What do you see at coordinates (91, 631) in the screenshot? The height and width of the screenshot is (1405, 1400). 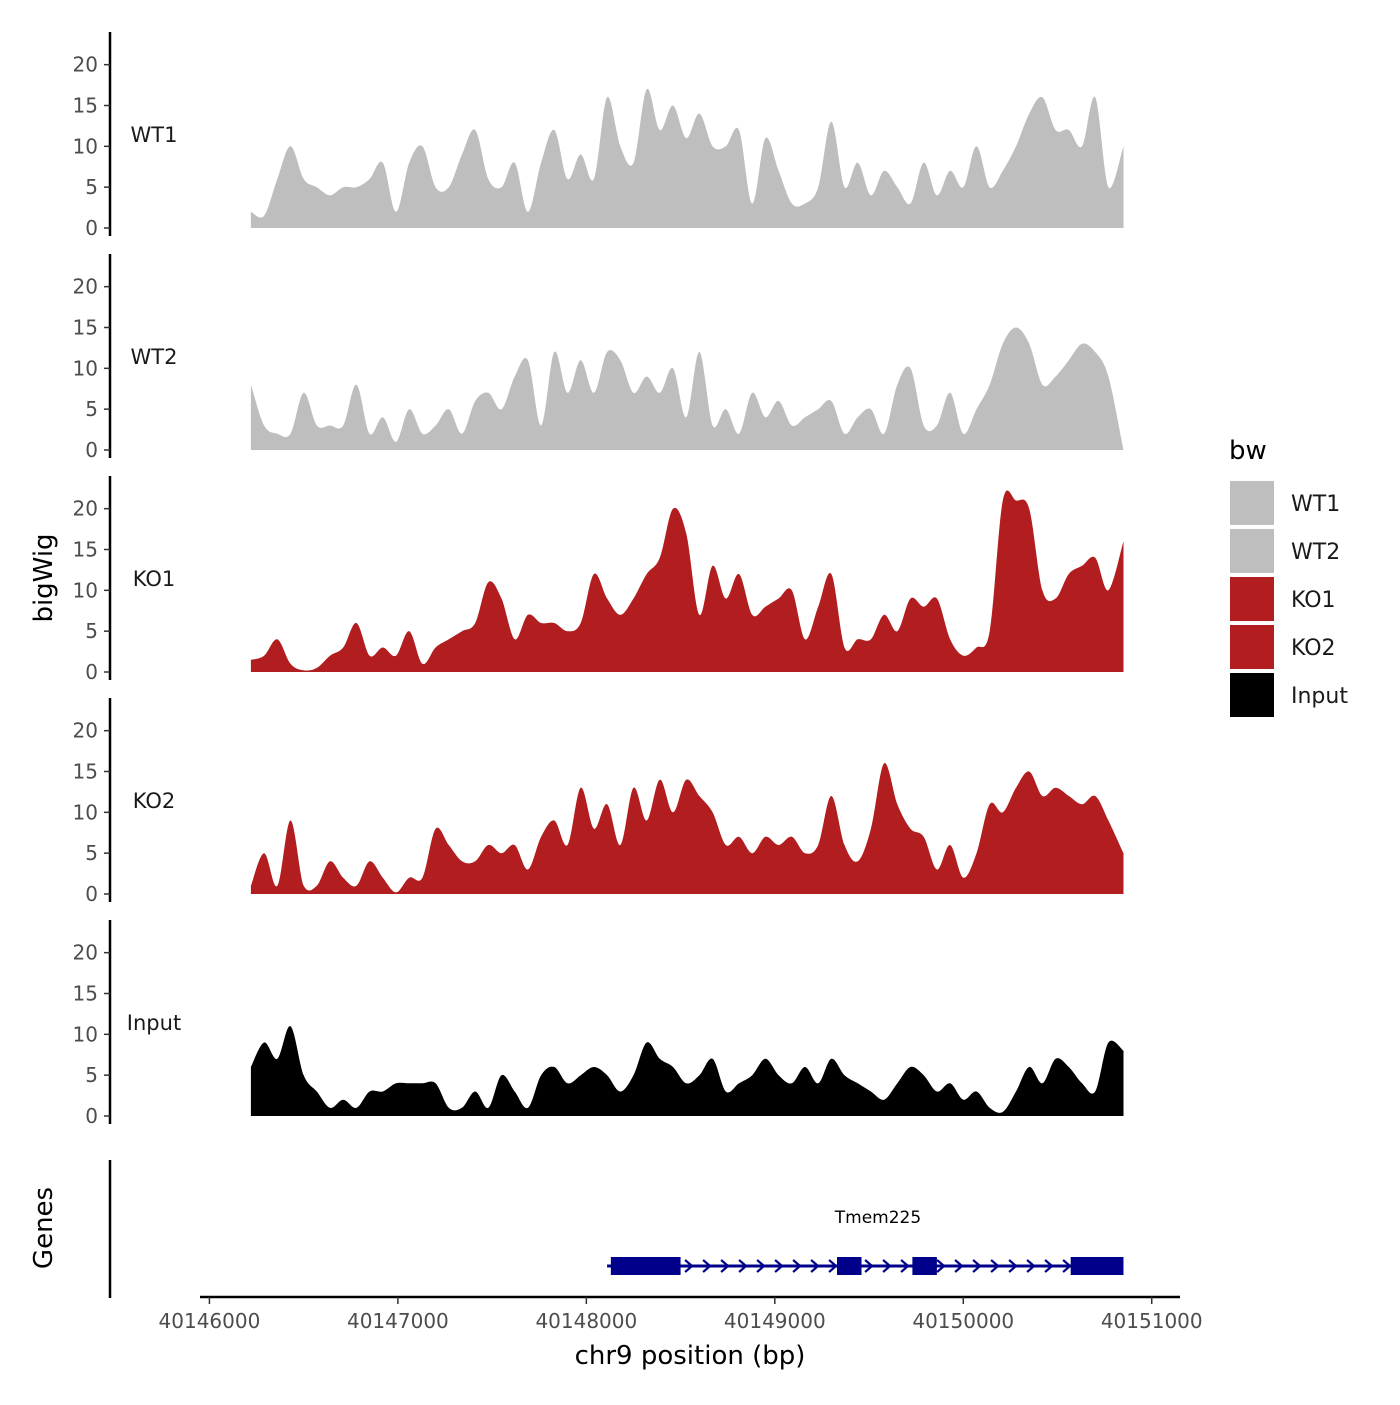 I see `y-tick-label-ko1-5: 5` at bounding box center [91, 631].